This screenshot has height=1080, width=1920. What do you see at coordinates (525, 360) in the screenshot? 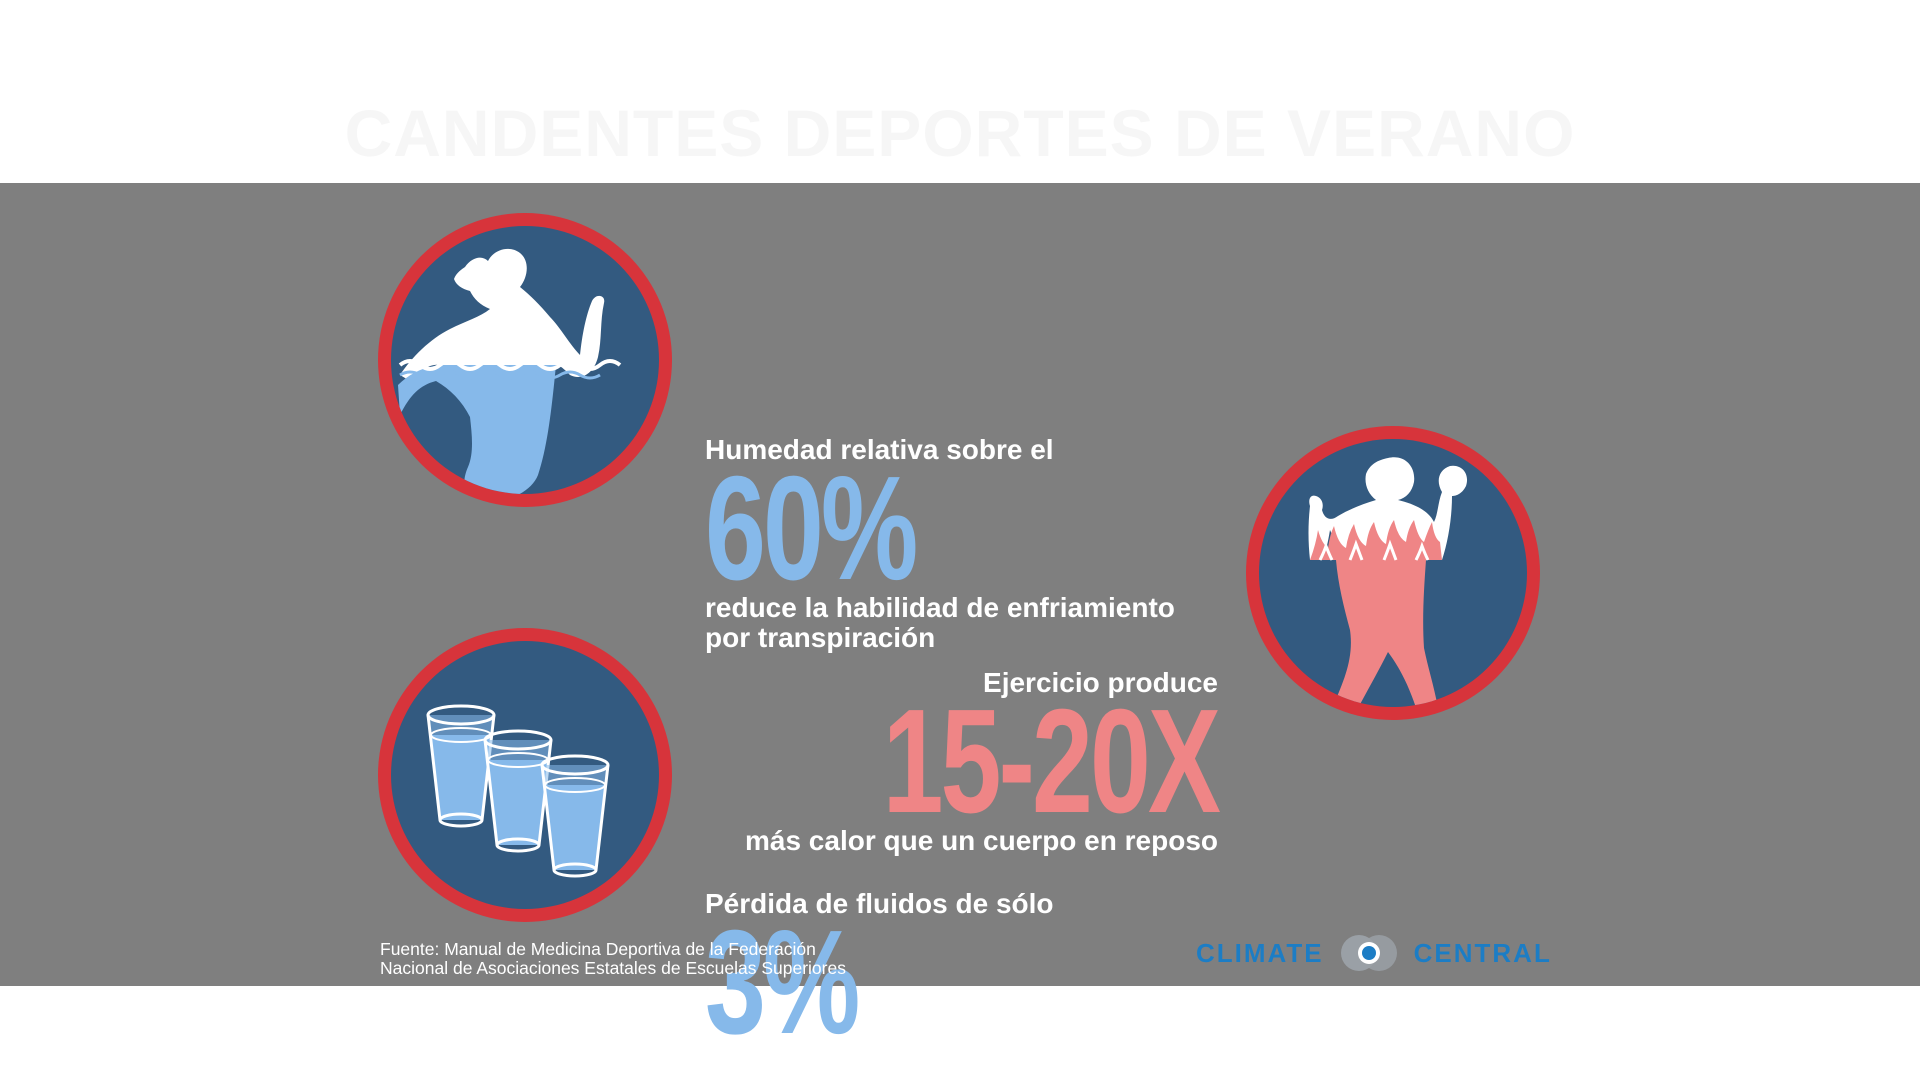
I see `runner-in-water-icon` at bounding box center [525, 360].